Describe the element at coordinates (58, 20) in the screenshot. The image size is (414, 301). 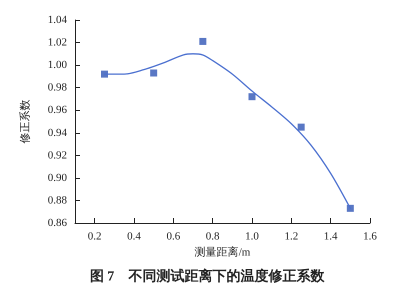
I see `y-tick-label: 1.04` at that location.